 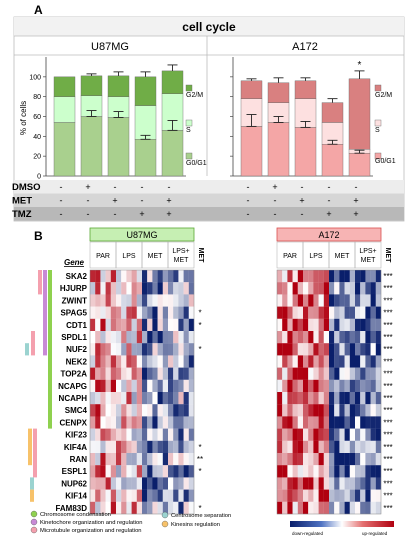 I want to click on gene-label: RAN, so click(x=79, y=459).